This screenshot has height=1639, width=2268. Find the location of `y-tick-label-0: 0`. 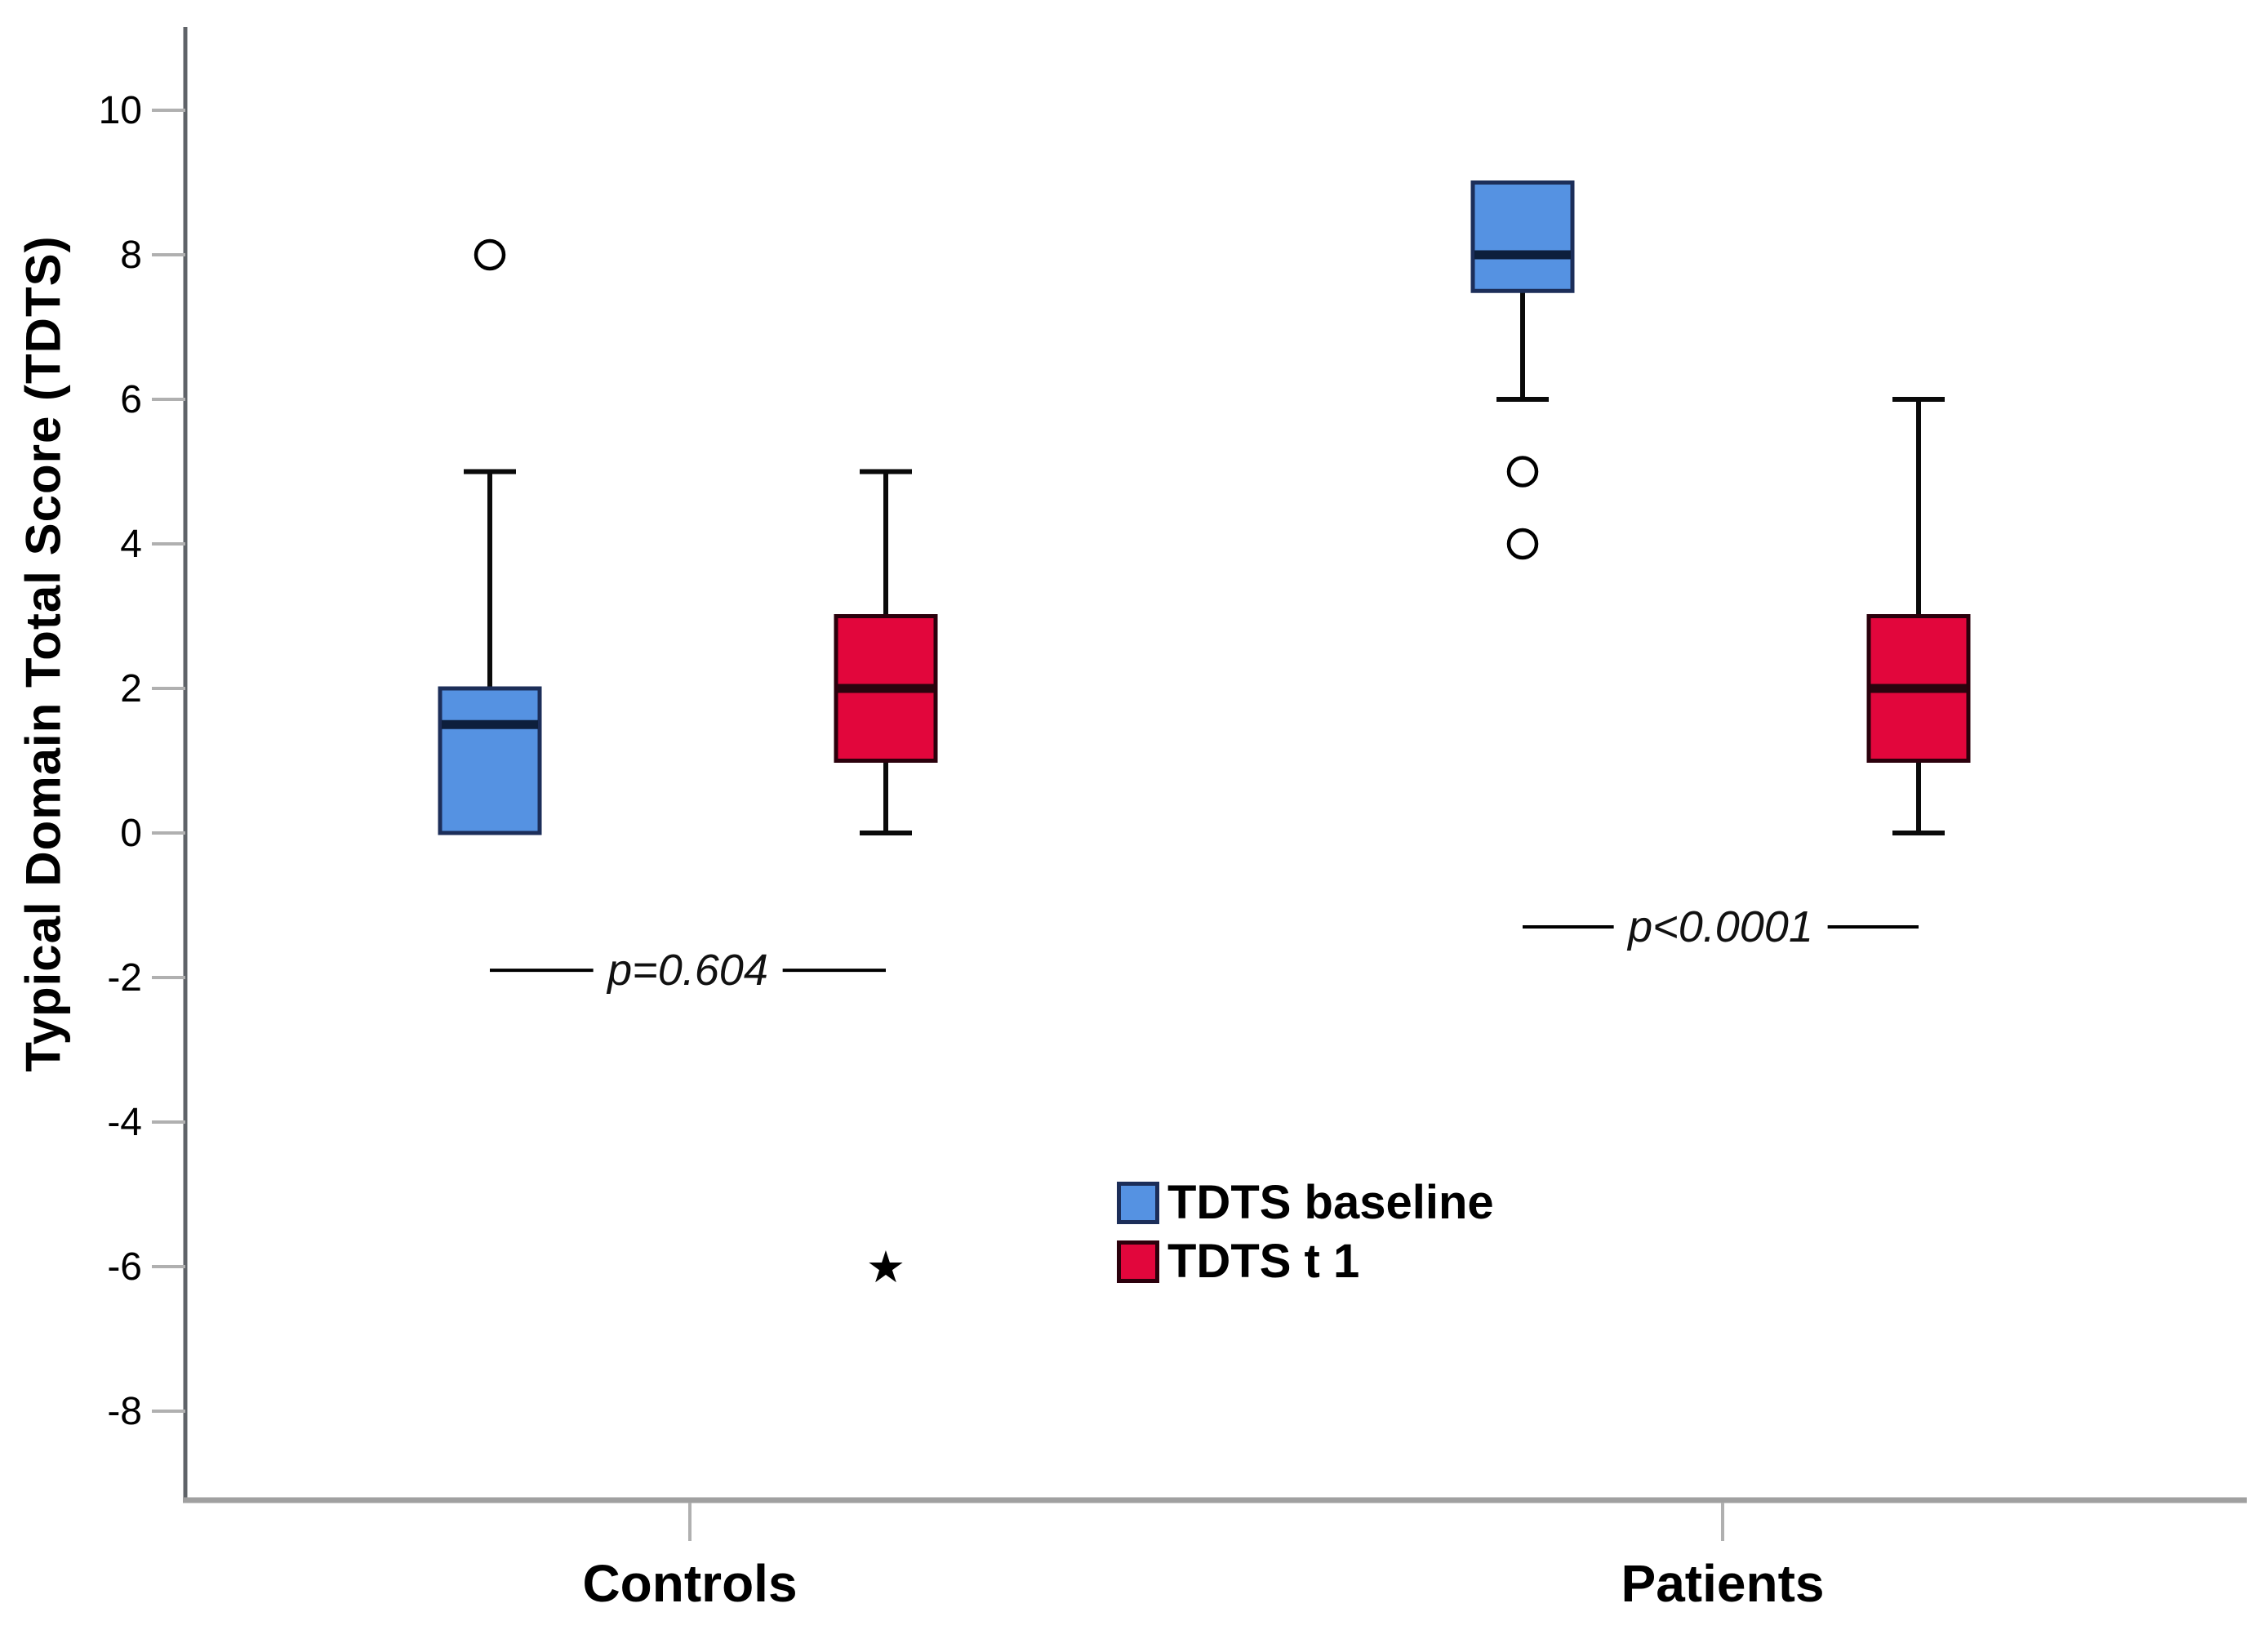

y-tick-label-0: 0 is located at coordinates (131, 833).